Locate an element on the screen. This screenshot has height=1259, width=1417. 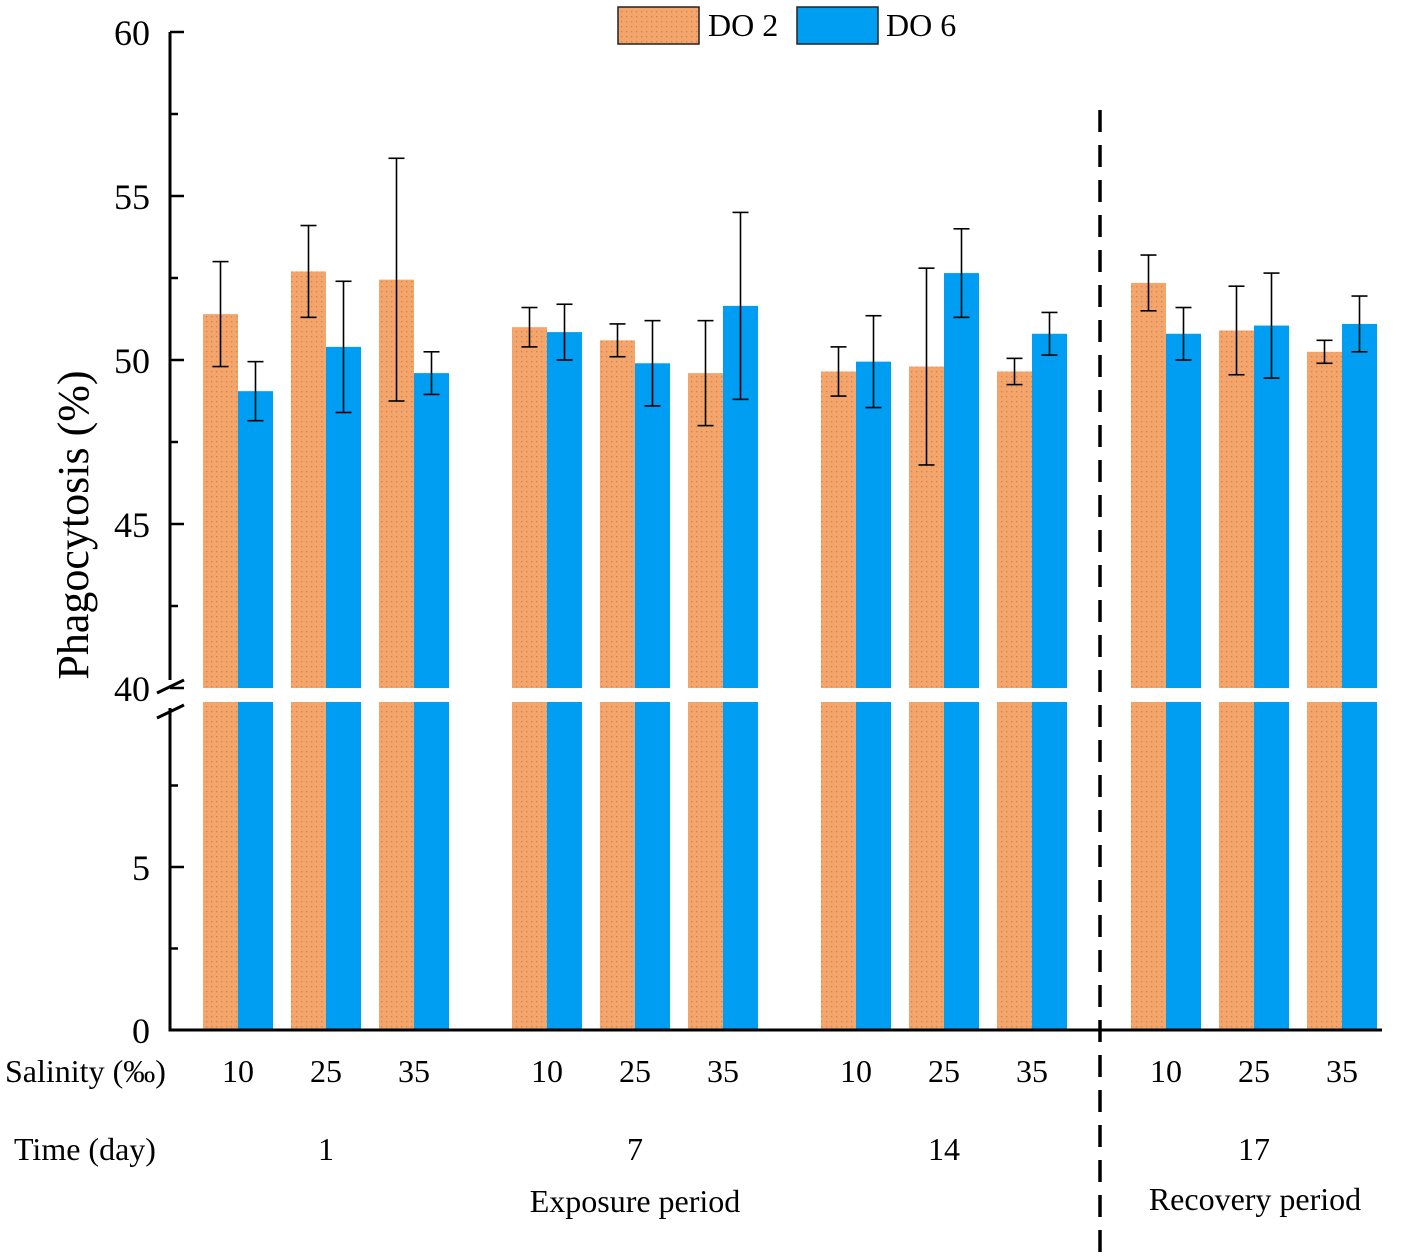
bar-do6-day1-sal35 is located at coordinates (431, 530).